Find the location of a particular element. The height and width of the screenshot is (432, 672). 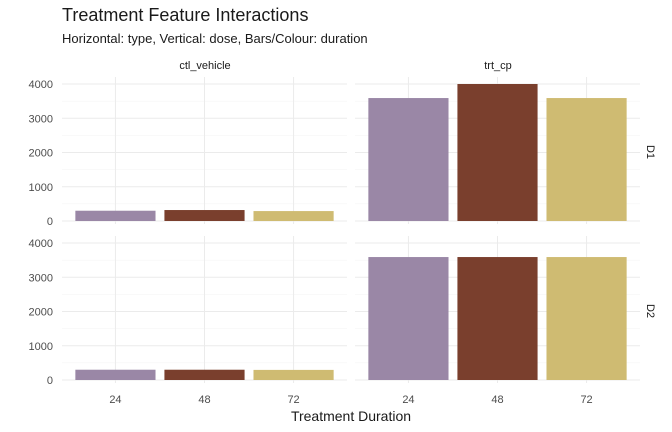

facet-col-label-1: ctl_vehicle is located at coordinates (204, 66).